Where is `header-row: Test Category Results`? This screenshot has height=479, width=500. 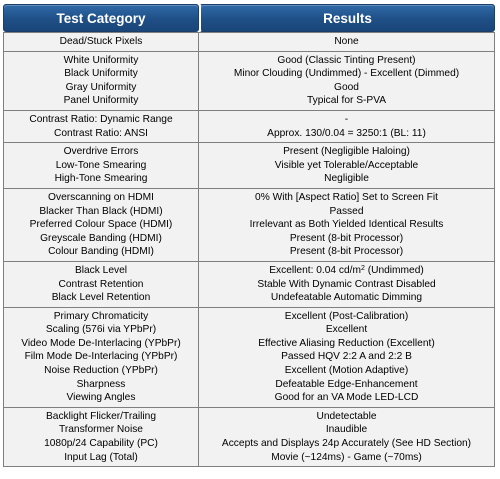
header-row: Test Category Results is located at coordinates (249, 18).